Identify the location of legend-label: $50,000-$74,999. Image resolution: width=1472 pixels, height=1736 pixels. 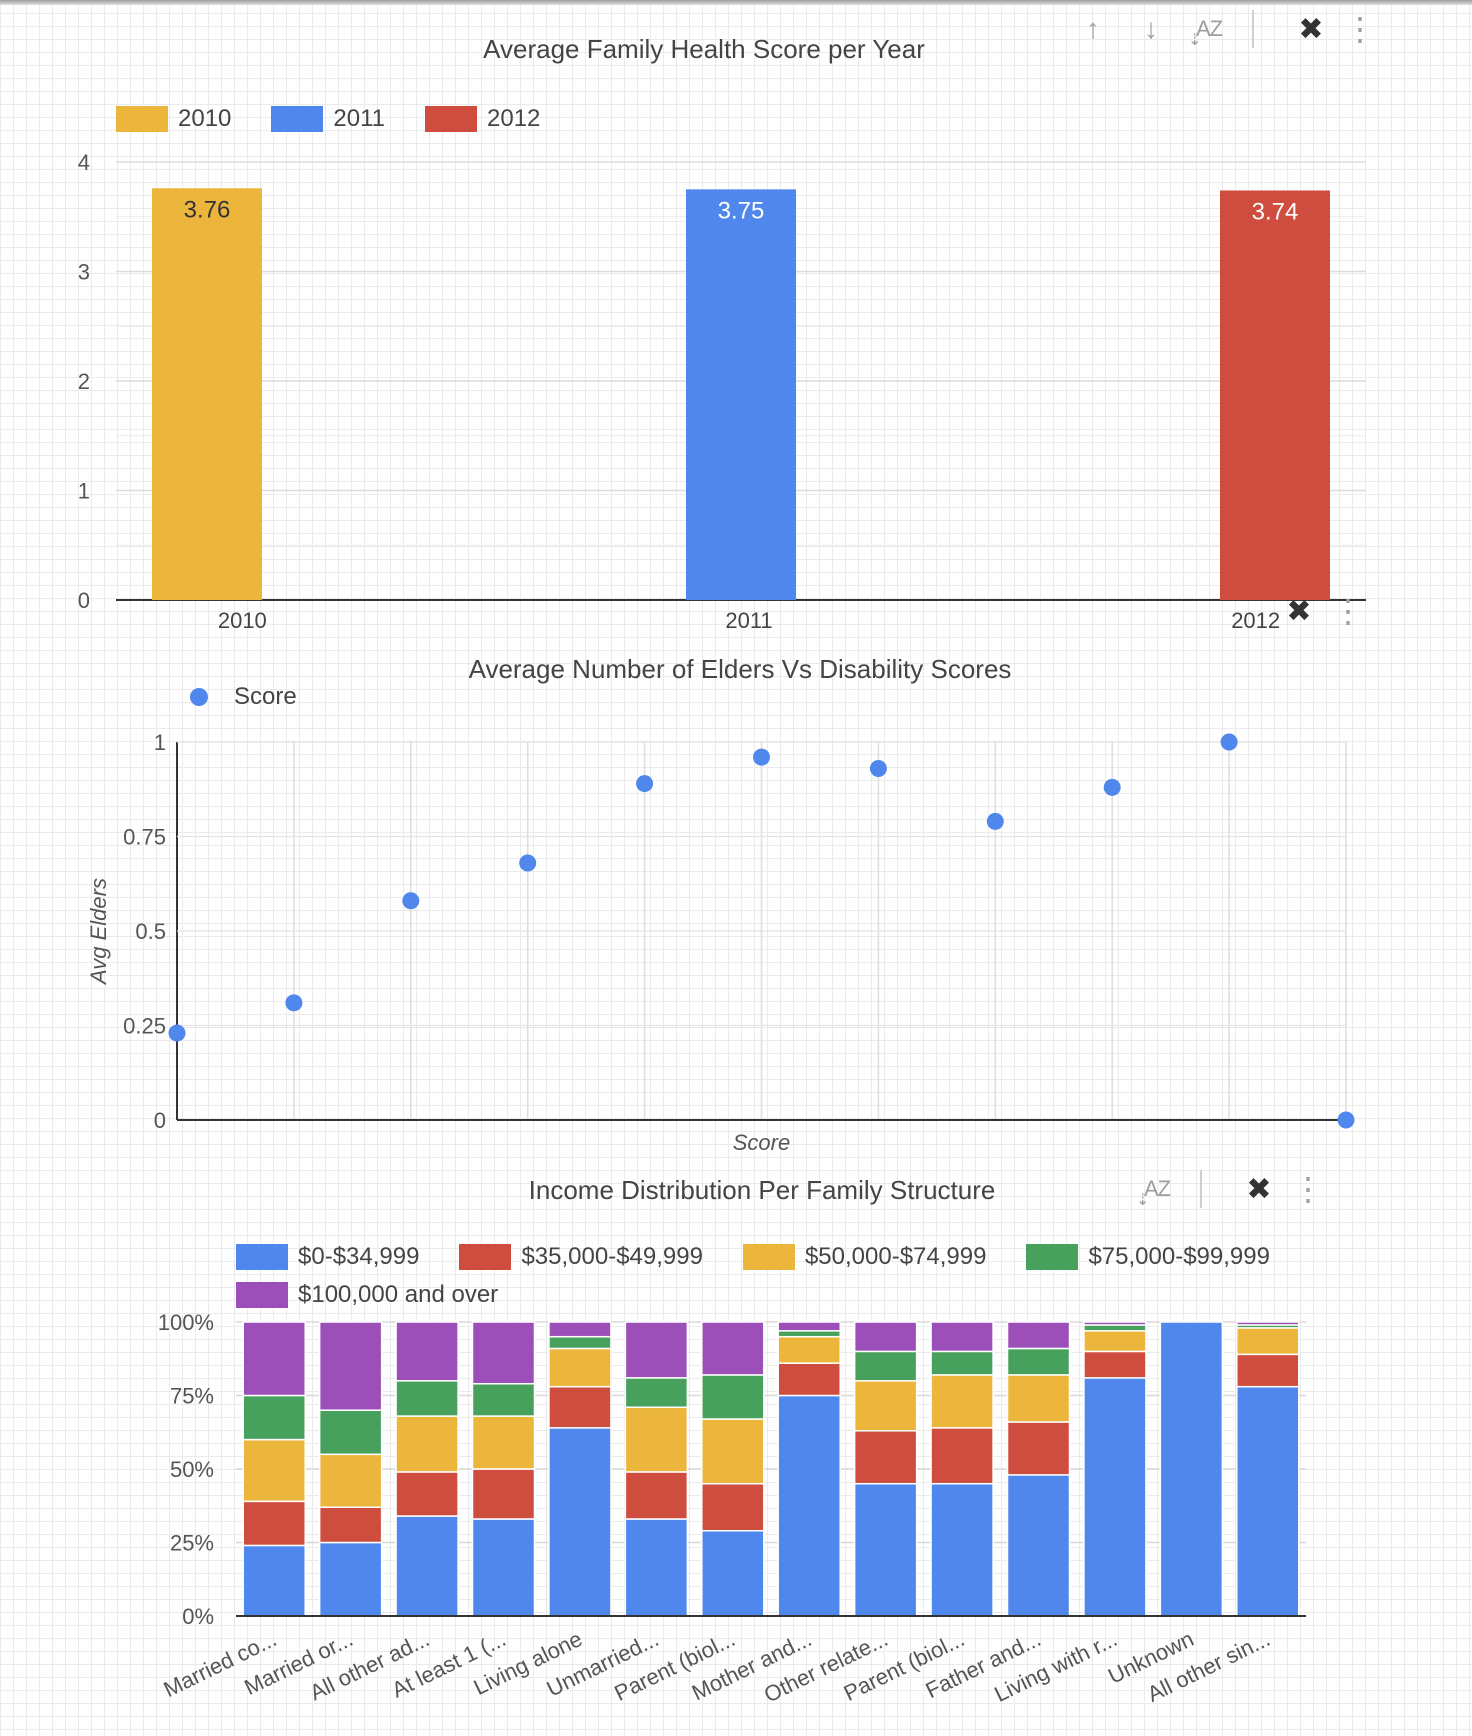
(895, 1256).